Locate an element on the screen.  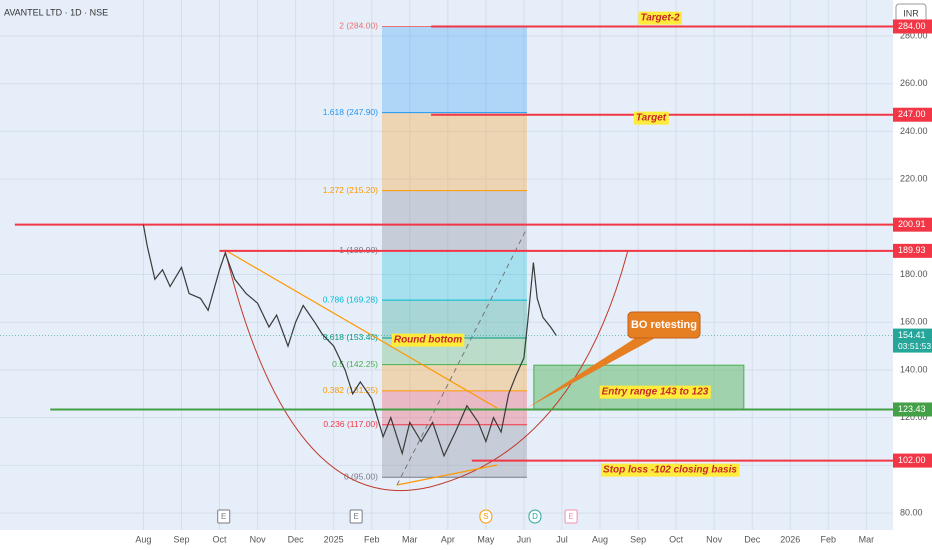
fib-label: 0.236 (117.00) is located at coordinates (350, 424).